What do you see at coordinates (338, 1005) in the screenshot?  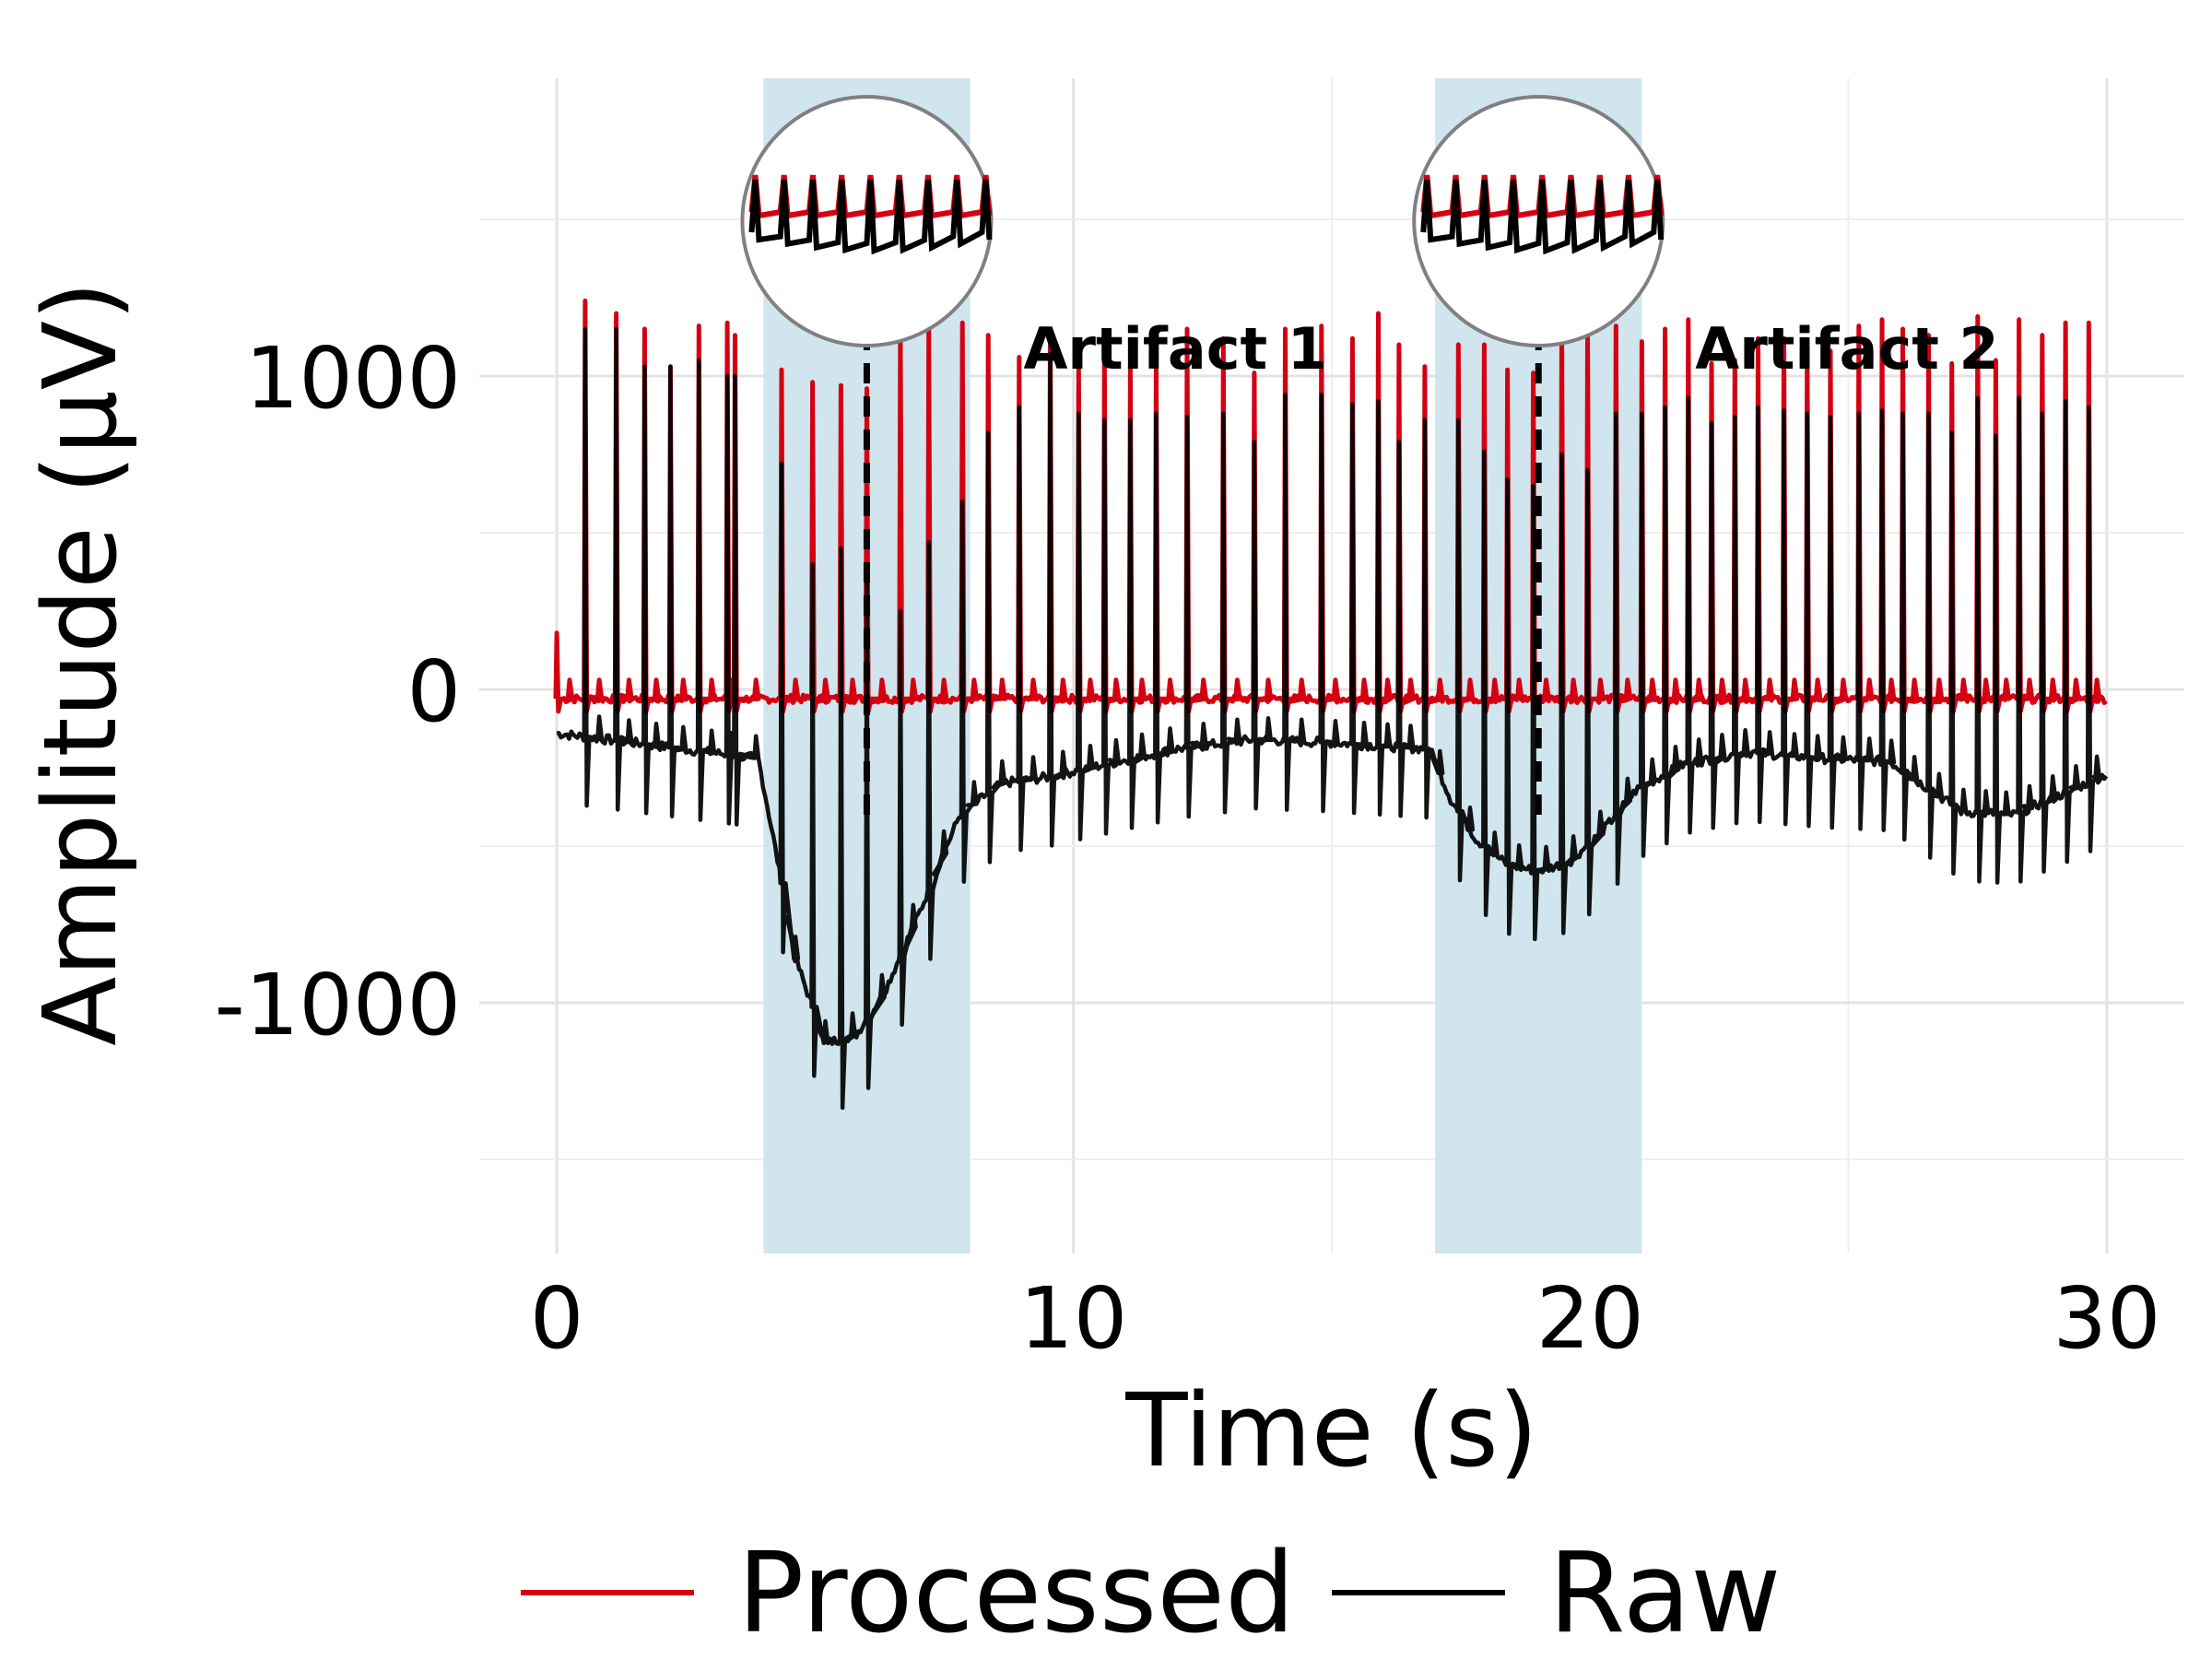 I see `y-tick-label: -1000` at bounding box center [338, 1005].